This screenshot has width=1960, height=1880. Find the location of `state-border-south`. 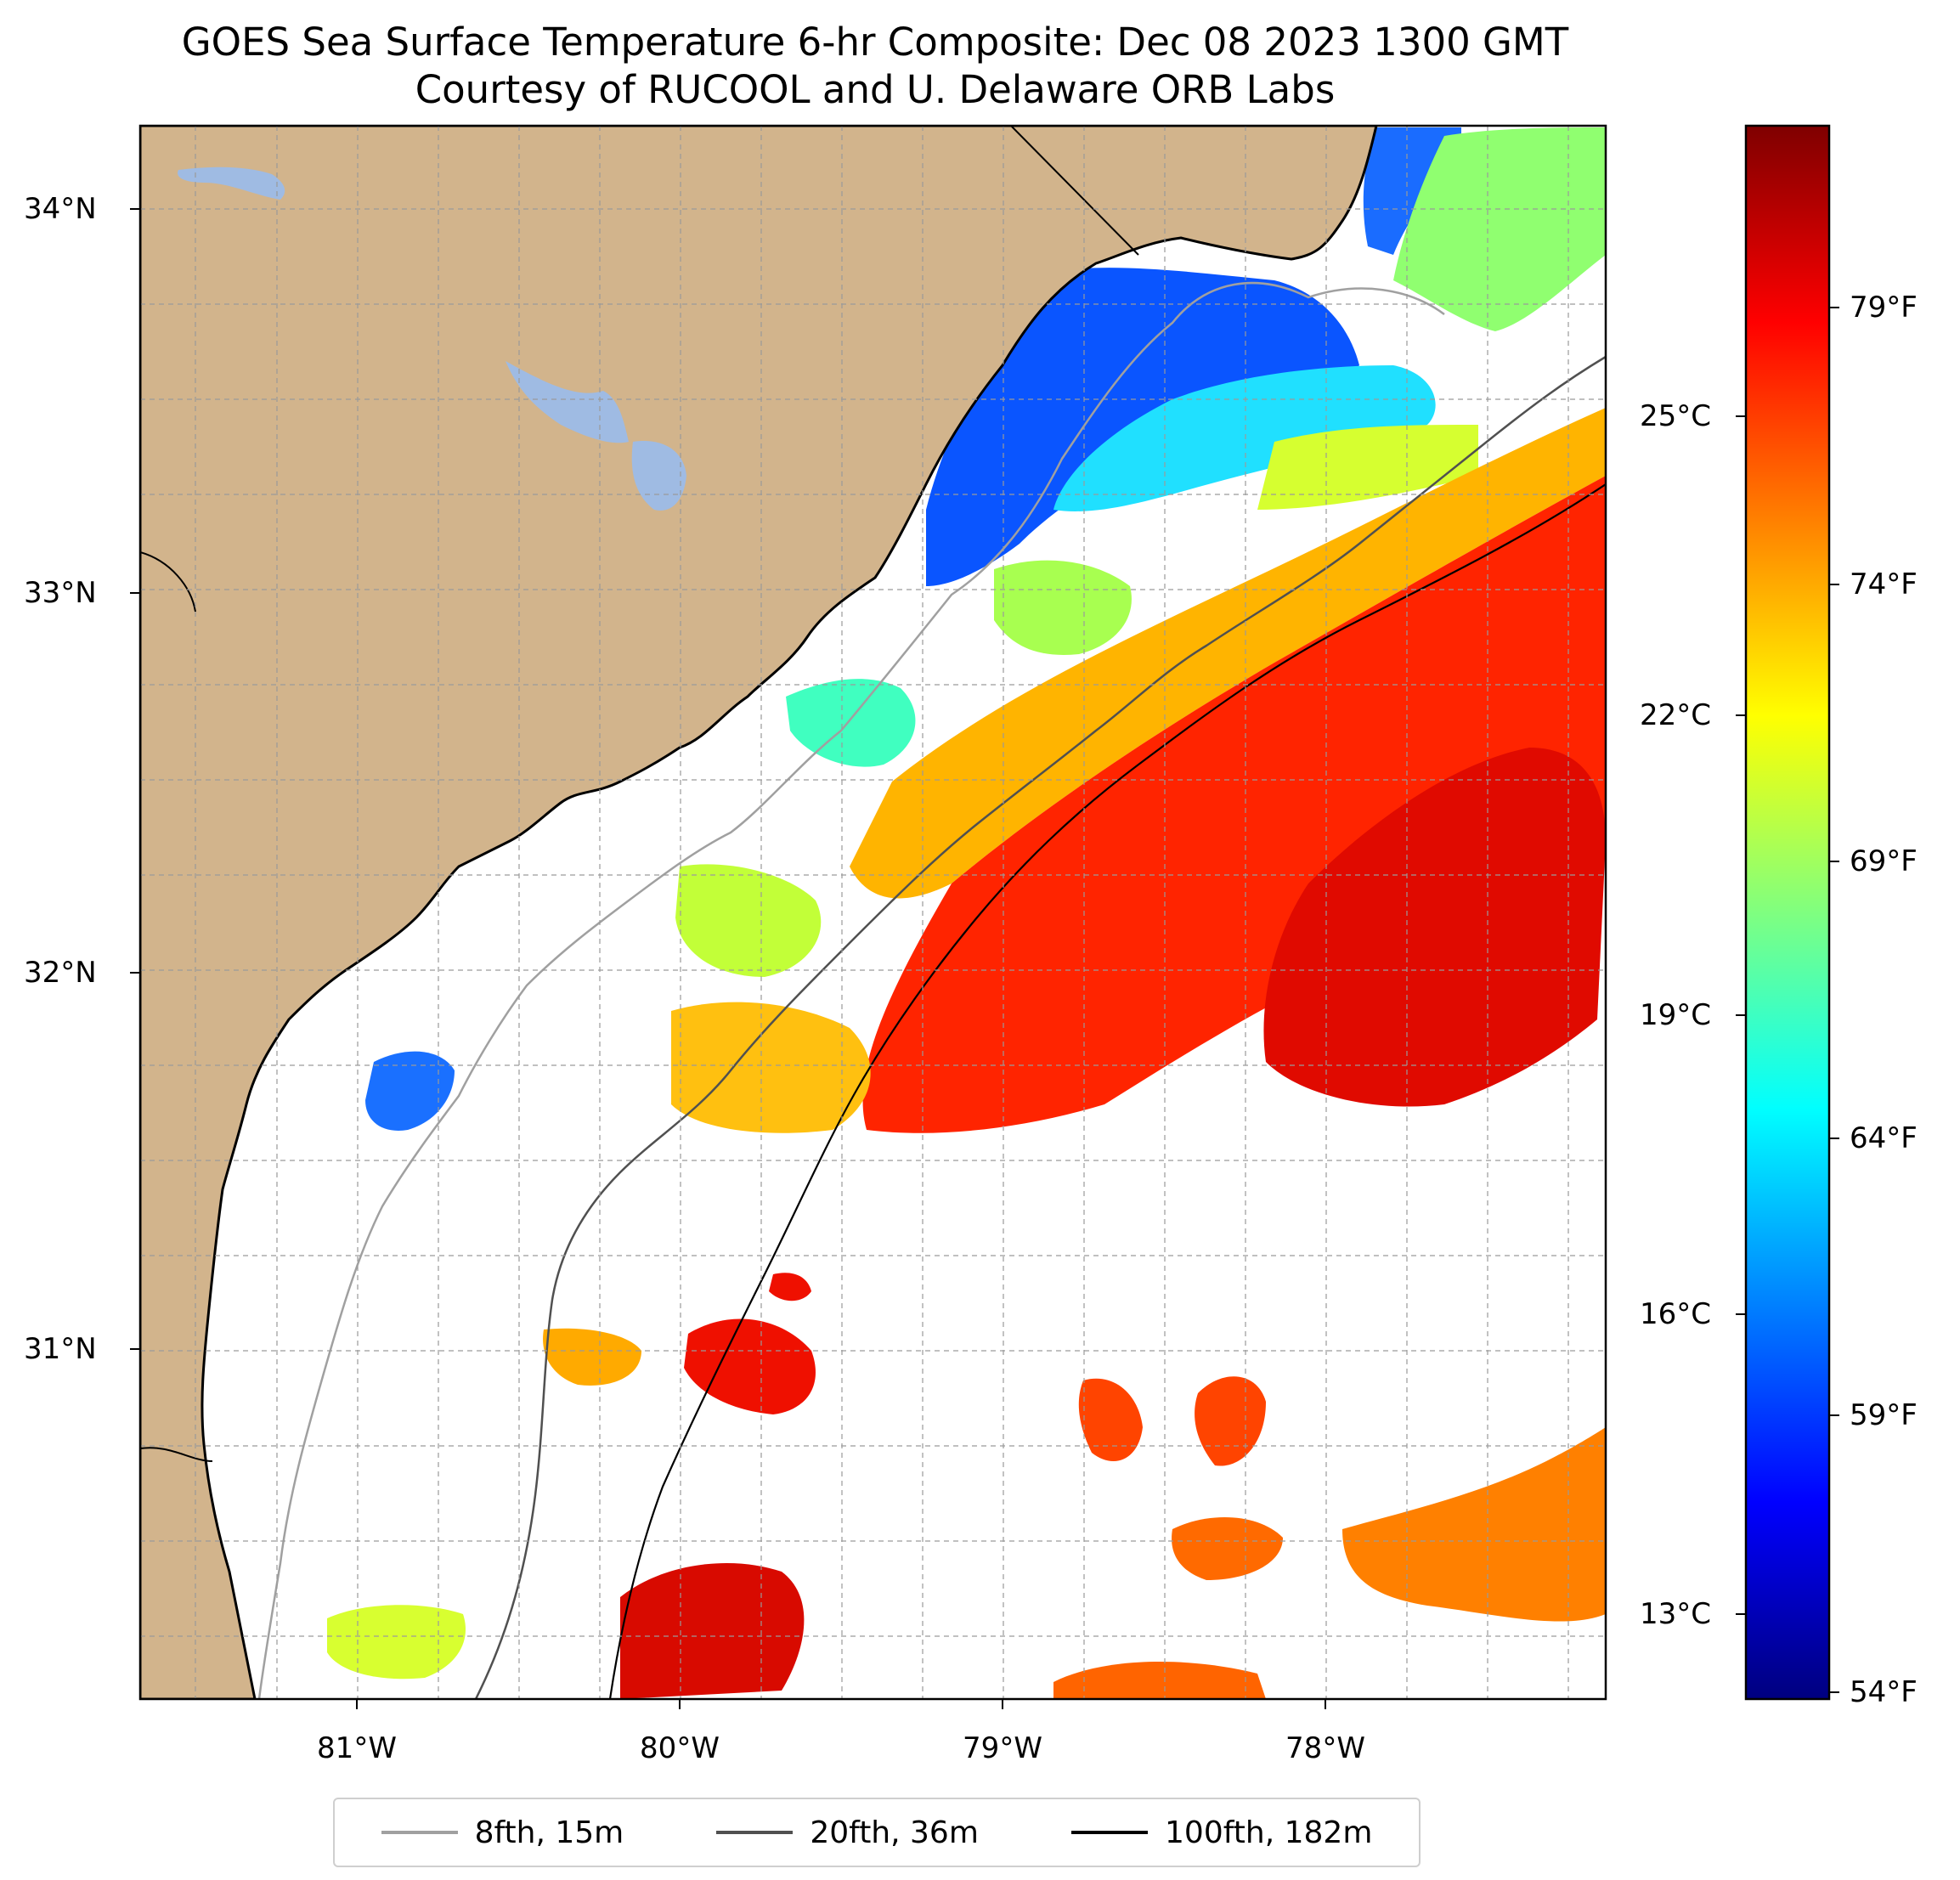

state-border-south is located at coordinates (177, 1455).